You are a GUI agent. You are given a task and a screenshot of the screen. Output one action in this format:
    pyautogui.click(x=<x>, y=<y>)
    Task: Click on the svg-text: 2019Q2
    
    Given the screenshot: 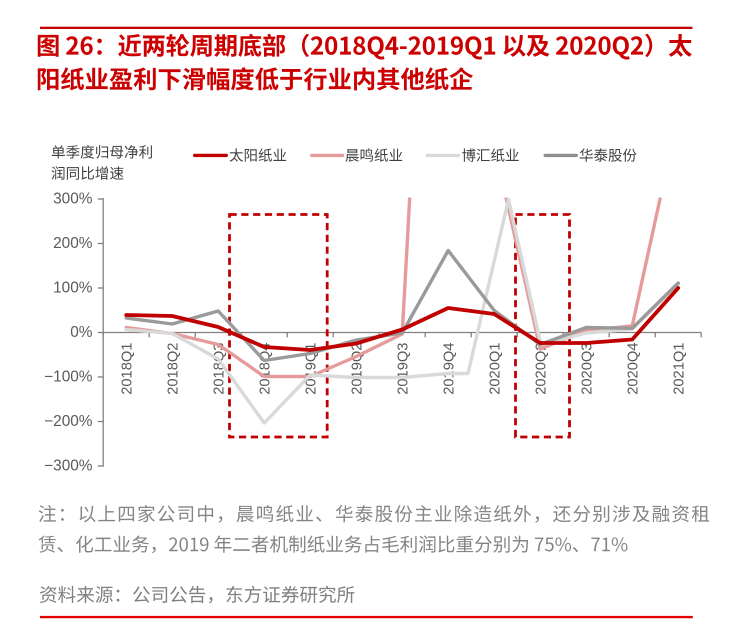 What is the action you would take?
    pyautogui.click(x=357, y=369)
    